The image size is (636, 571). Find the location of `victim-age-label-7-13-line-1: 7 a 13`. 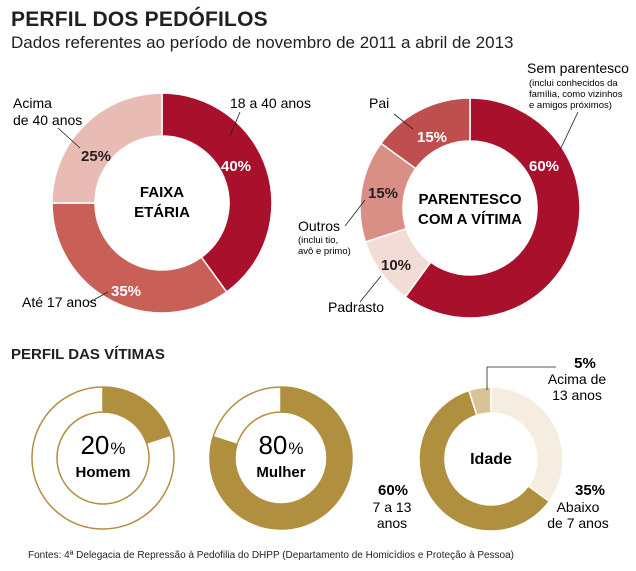

victim-age-label-7-13-line-1: 7 a 13 is located at coordinates (392, 507).